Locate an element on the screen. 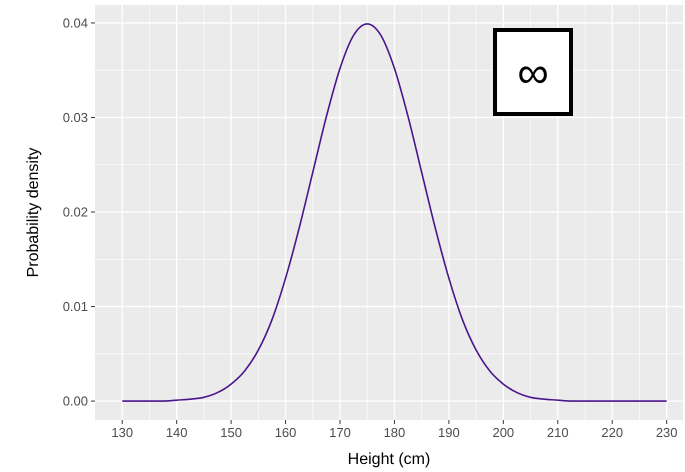  x-tick-label: 130 is located at coordinates (122, 432).